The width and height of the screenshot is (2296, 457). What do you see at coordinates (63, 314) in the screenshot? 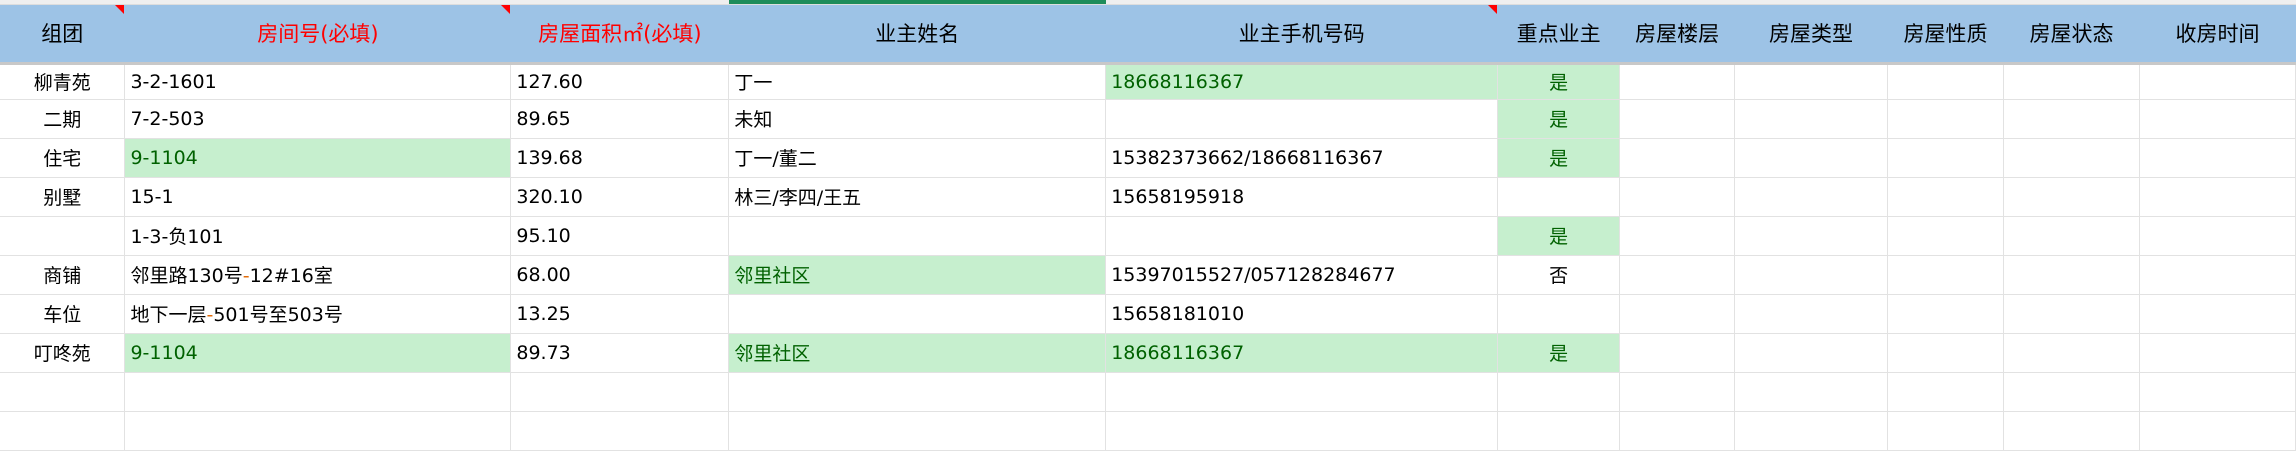
I see `cell-group: 车位` at bounding box center [63, 314].